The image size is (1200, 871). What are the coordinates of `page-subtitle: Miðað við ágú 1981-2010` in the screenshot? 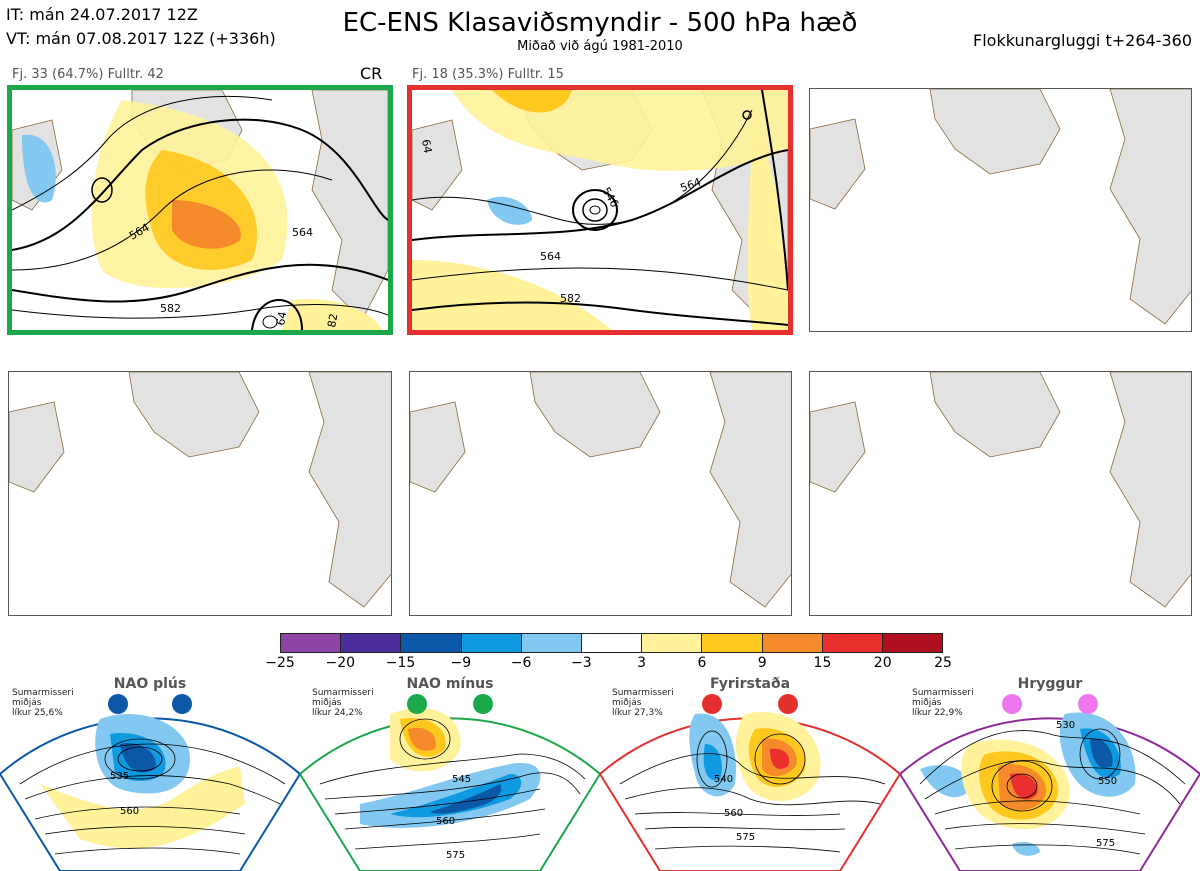 It's located at (600, 46).